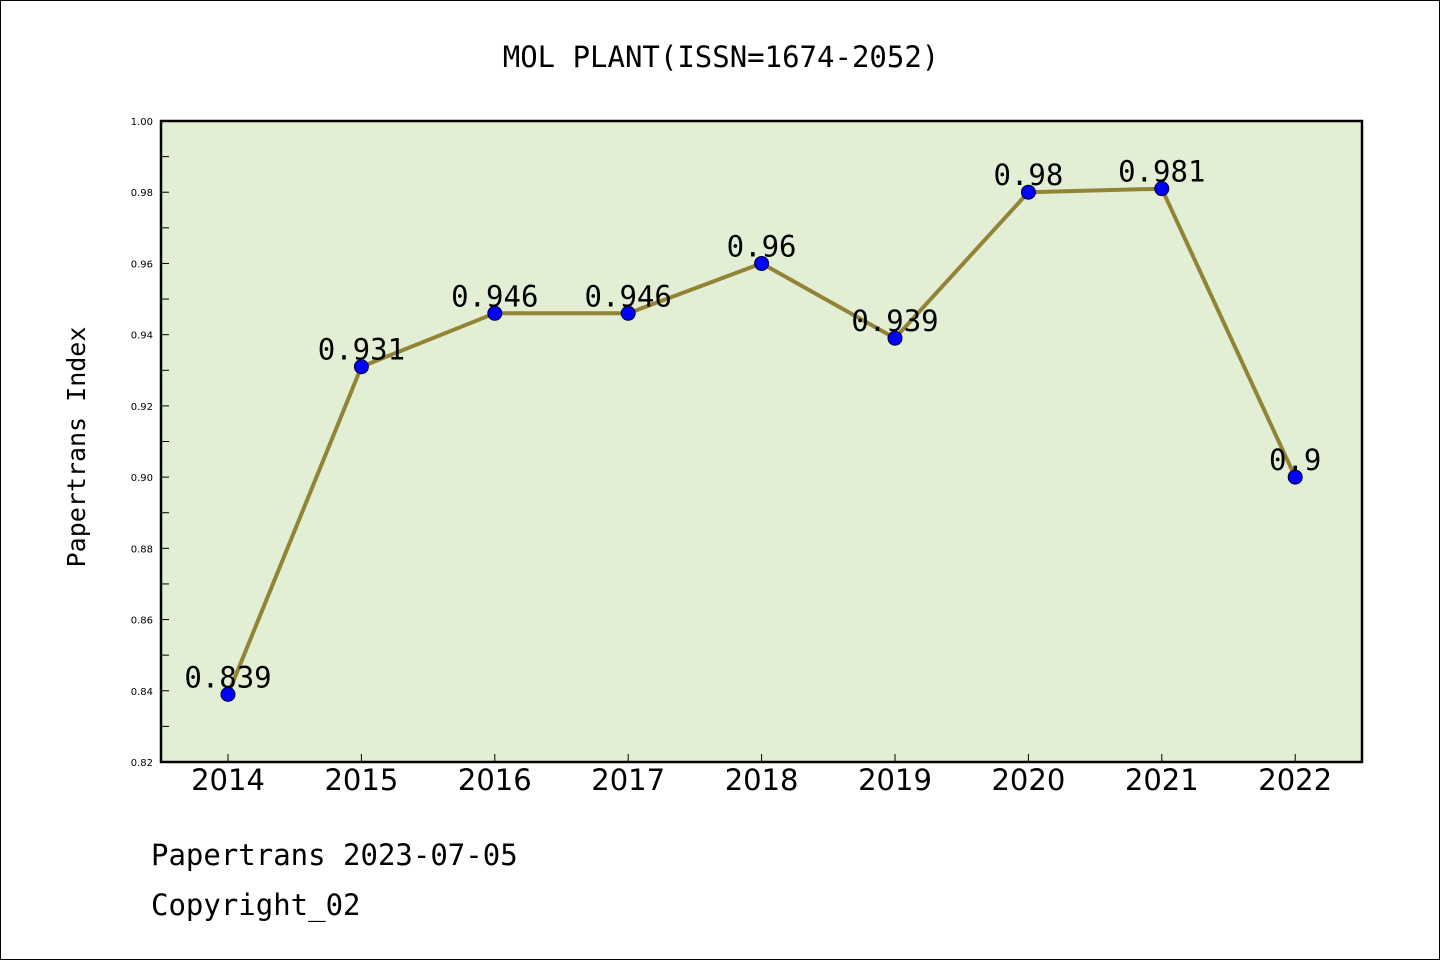 The image size is (1440, 961). What do you see at coordinates (142, 193) in the screenshot?
I see `y-tick-label: 0.98` at bounding box center [142, 193].